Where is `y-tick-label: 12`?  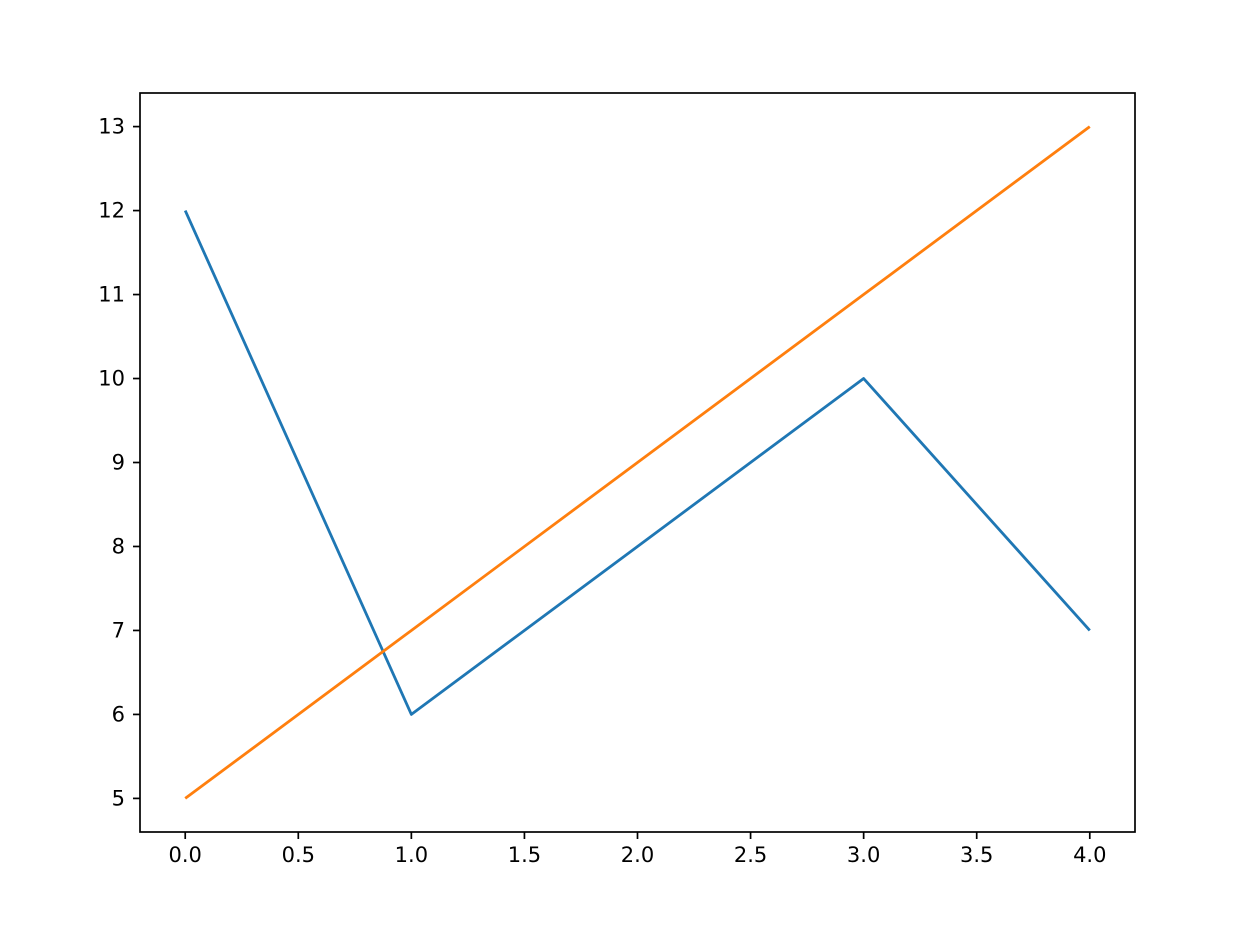
y-tick-label: 12 is located at coordinates (111, 211).